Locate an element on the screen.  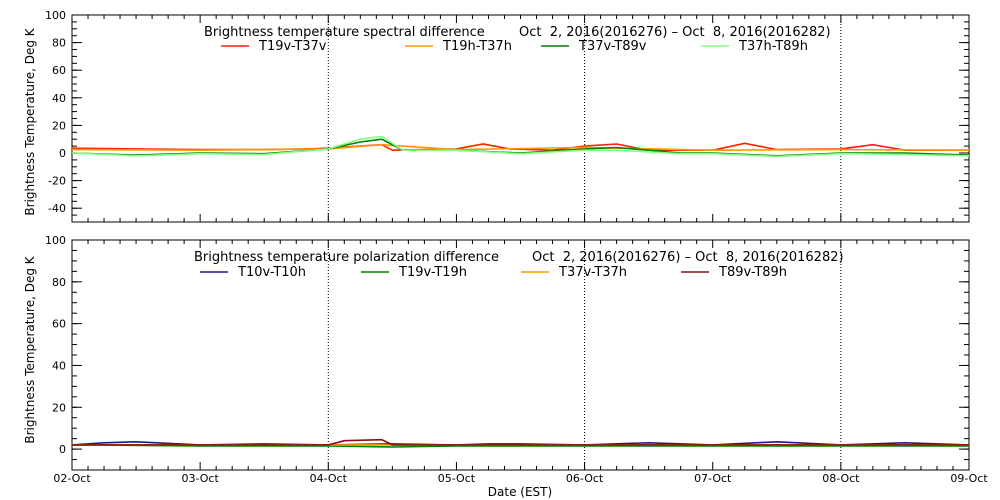
x-tick-label: 04-Oct is located at coordinates (329, 478).